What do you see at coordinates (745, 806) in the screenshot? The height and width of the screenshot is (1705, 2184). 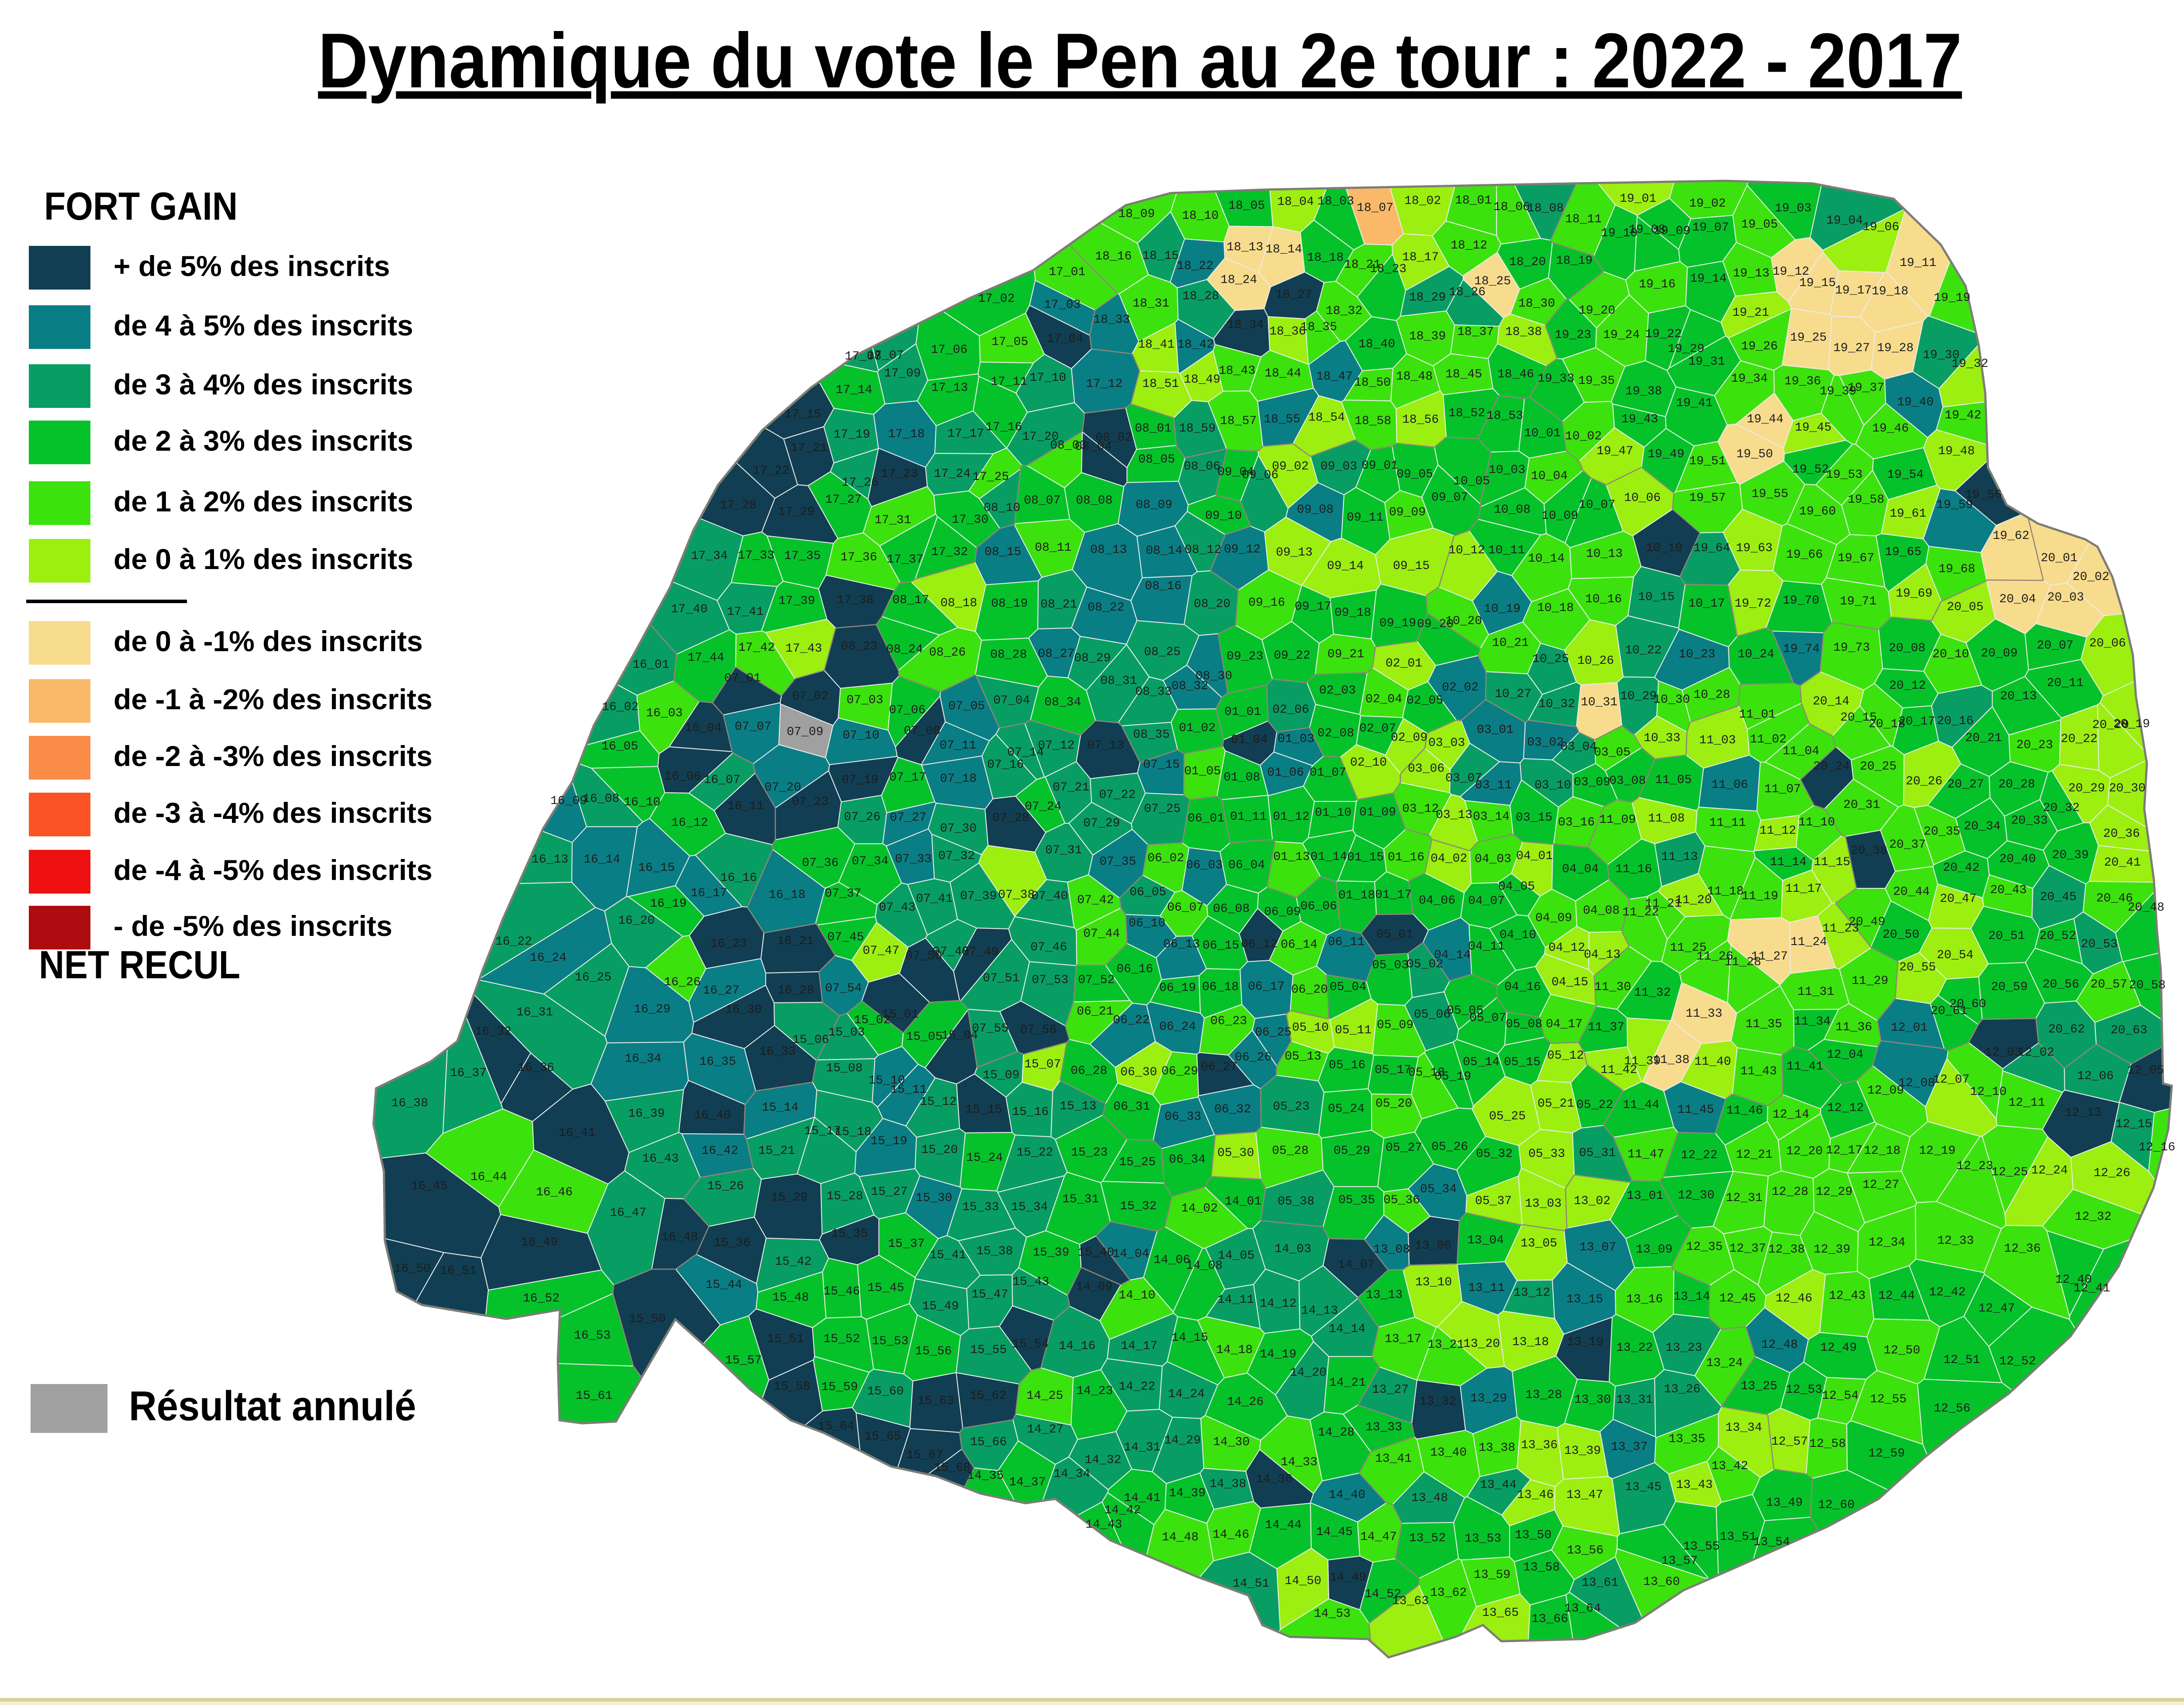 I see `svg-text: 16_11` at bounding box center [745, 806].